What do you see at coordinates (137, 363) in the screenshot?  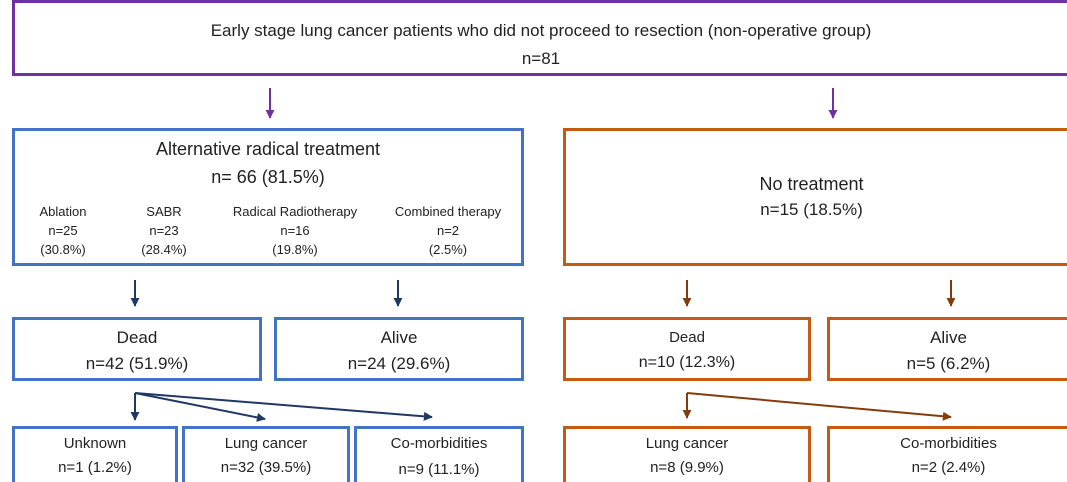 I see `outcome-count: n=42 (51.9%)` at bounding box center [137, 363].